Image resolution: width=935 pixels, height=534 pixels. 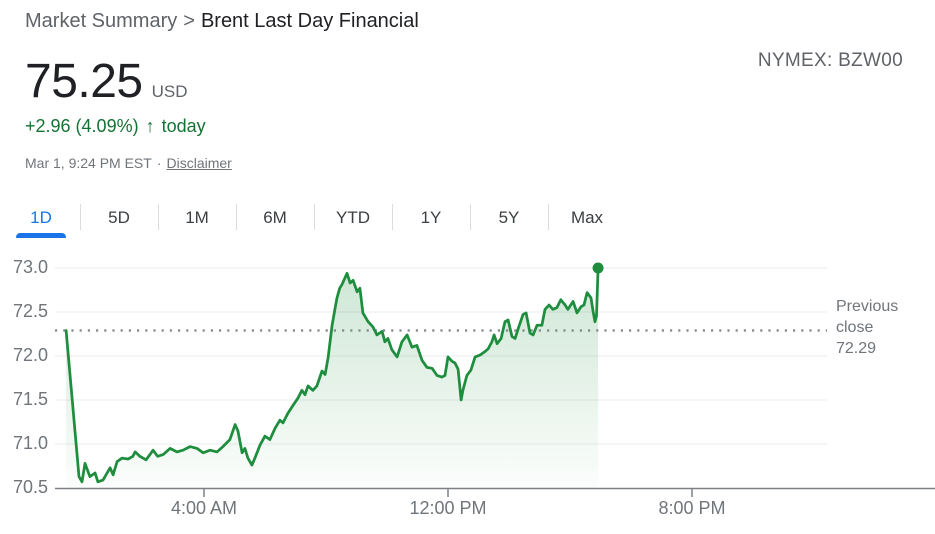 I want to click on breadcrumb-market-summary: Market Summary, so click(x=101, y=21).